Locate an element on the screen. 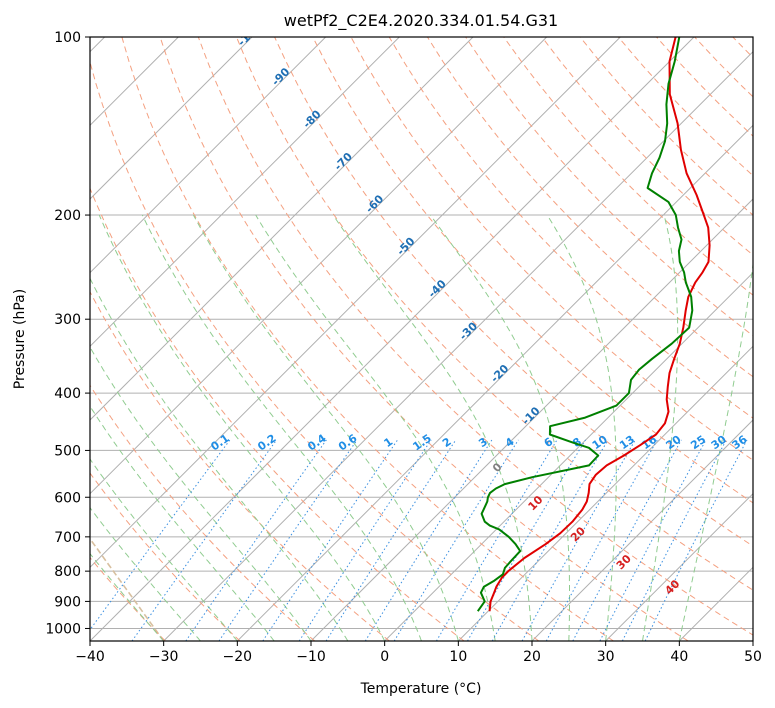 This screenshot has width=775, height=708. y-tick-label: 400 is located at coordinates (67, 394).